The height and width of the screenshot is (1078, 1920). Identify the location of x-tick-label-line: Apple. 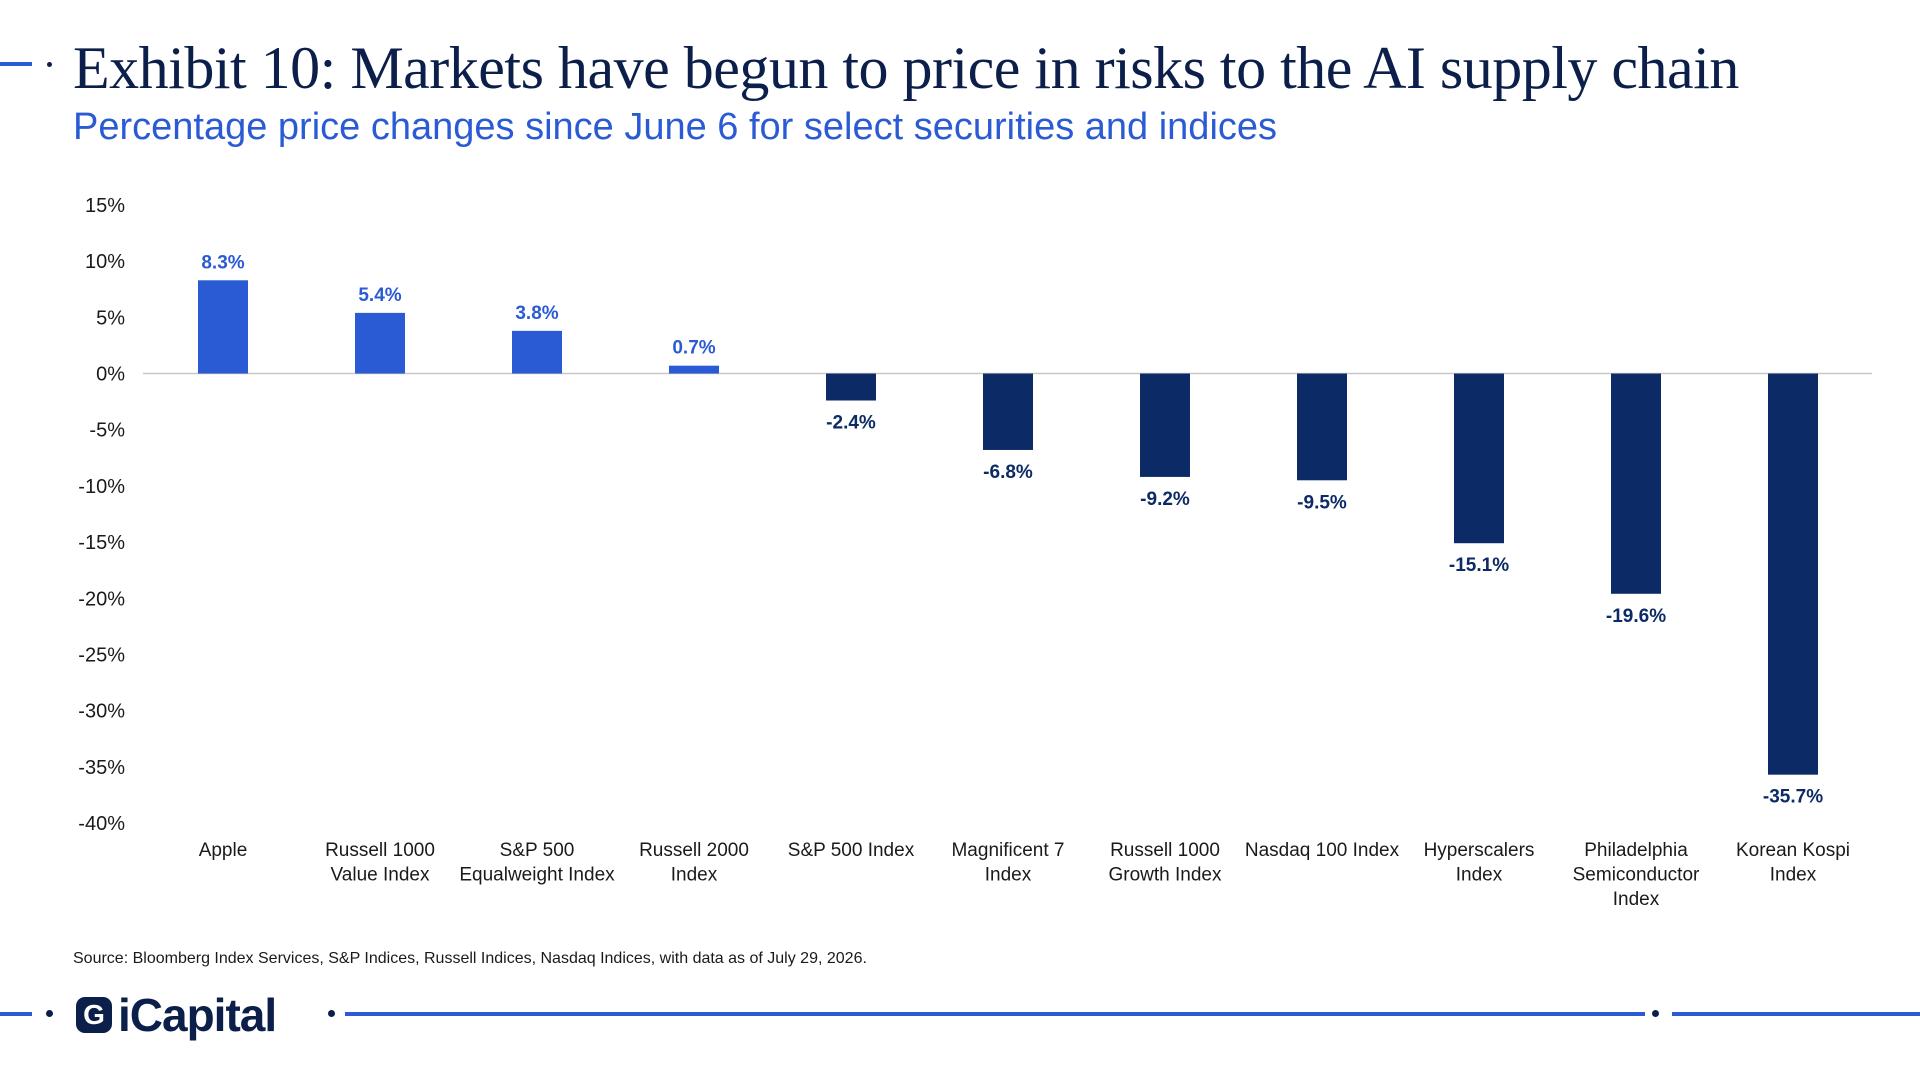
(223, 850).